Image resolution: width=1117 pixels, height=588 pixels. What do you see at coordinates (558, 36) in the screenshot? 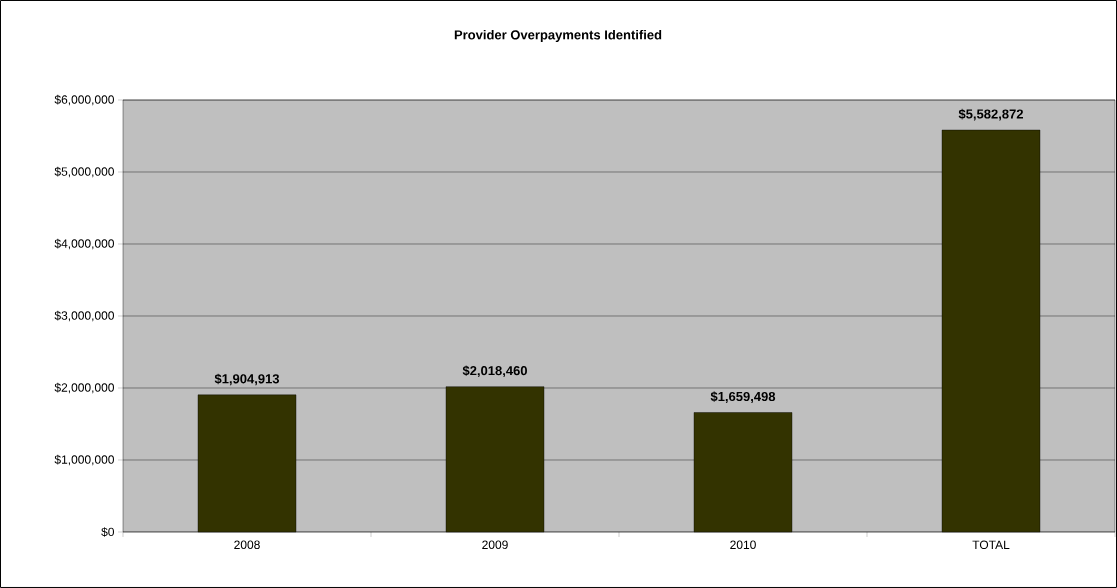
I see `chart-title: Provider Overpayments Identified` at bounding box center [558, 36].